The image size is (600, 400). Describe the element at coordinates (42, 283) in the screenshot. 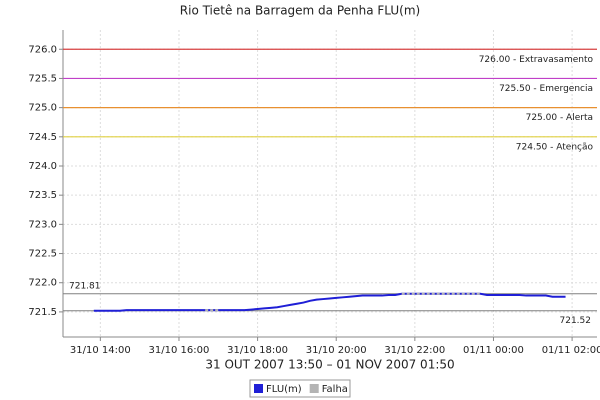

I see `y-tick-label: 722.0` at that location.